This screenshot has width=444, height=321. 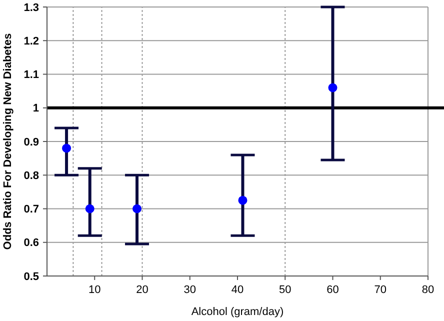 I want to click on x-tick-label: 30, so click(x=190, y=290).